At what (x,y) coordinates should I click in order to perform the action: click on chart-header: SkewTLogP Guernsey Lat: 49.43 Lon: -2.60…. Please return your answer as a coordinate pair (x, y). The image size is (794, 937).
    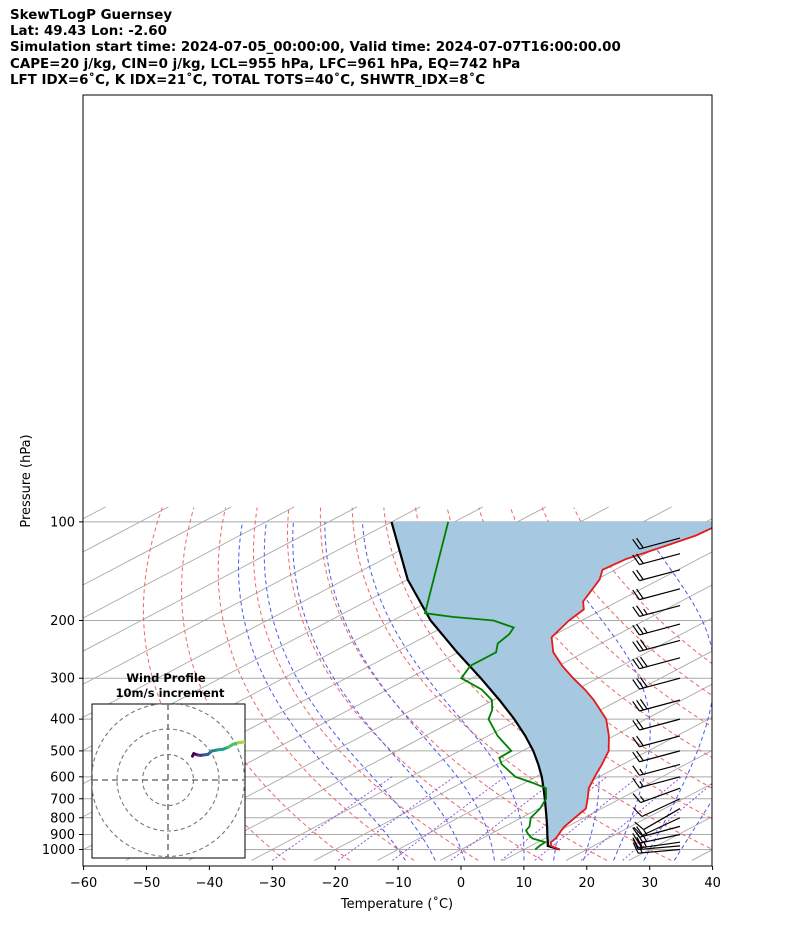
    Looking at the image, I should click on (315, 48).